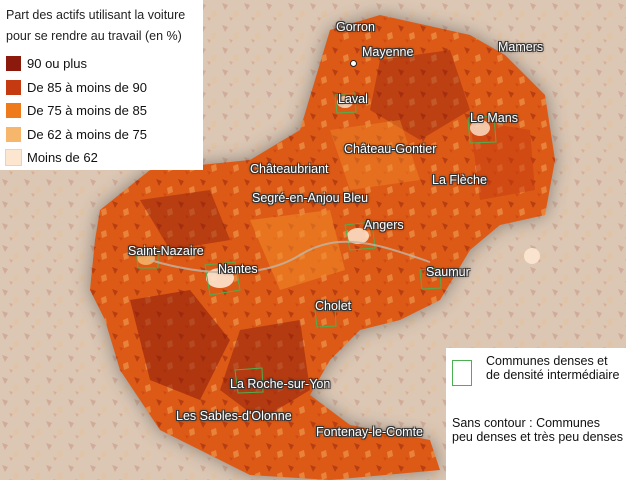 Image resolution: width=626 pixels, height=480 pixels. What do you see at coordinates (87, 110) in the screenshot?
I see `legend-label: De 75 à moins de 85` at bounding box center [87, 110].